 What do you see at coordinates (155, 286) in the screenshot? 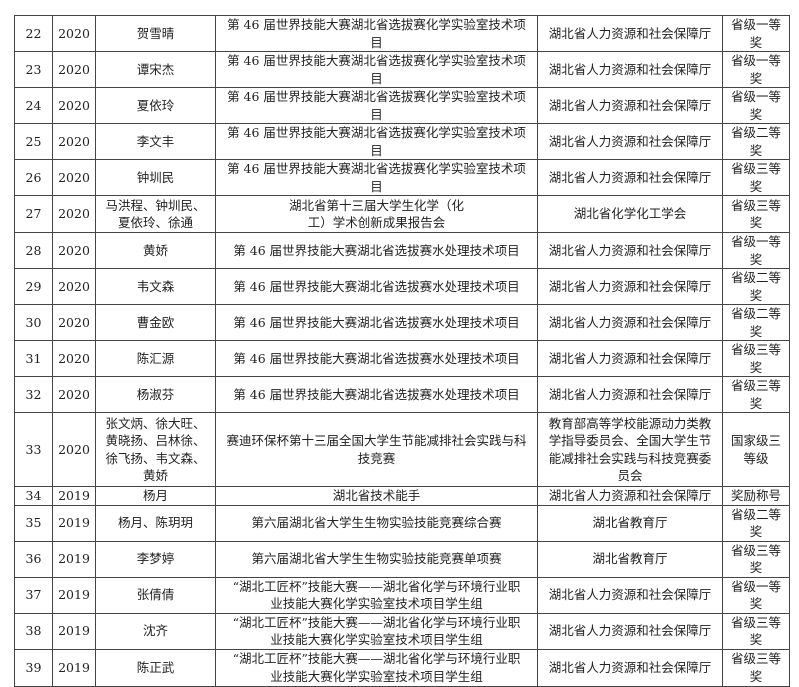
I see `cell-names: 韦文森` at bounding box center [155, 286].